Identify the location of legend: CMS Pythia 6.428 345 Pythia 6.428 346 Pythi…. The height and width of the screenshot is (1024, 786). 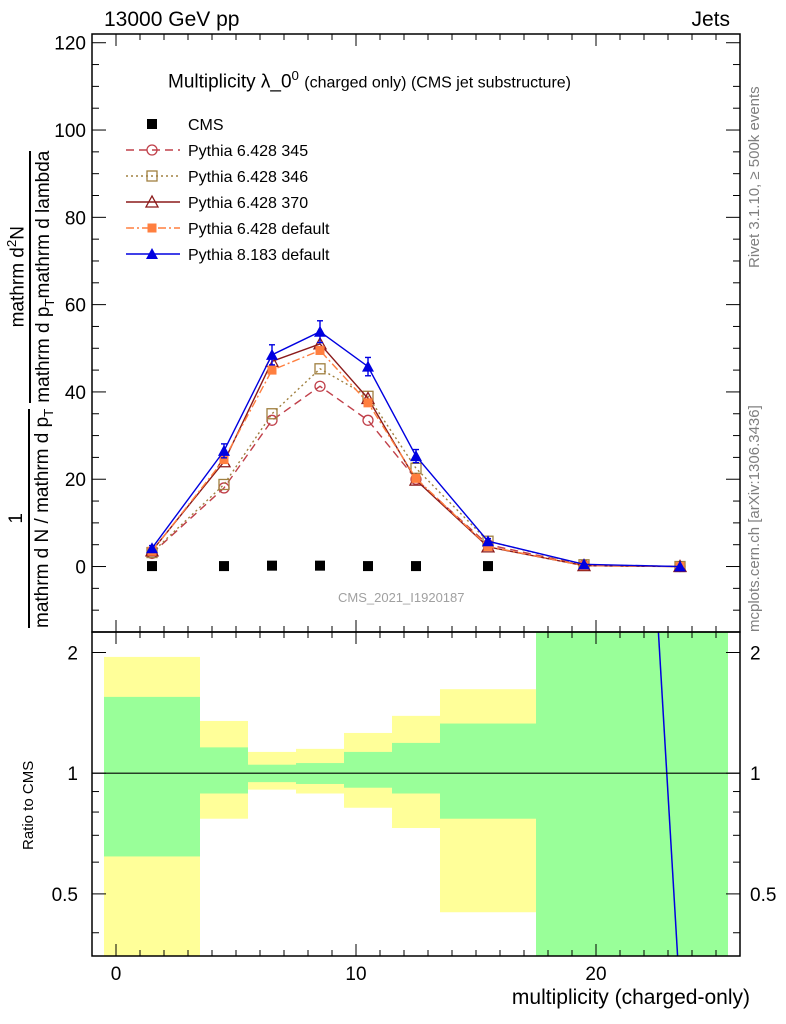
(228, 190).